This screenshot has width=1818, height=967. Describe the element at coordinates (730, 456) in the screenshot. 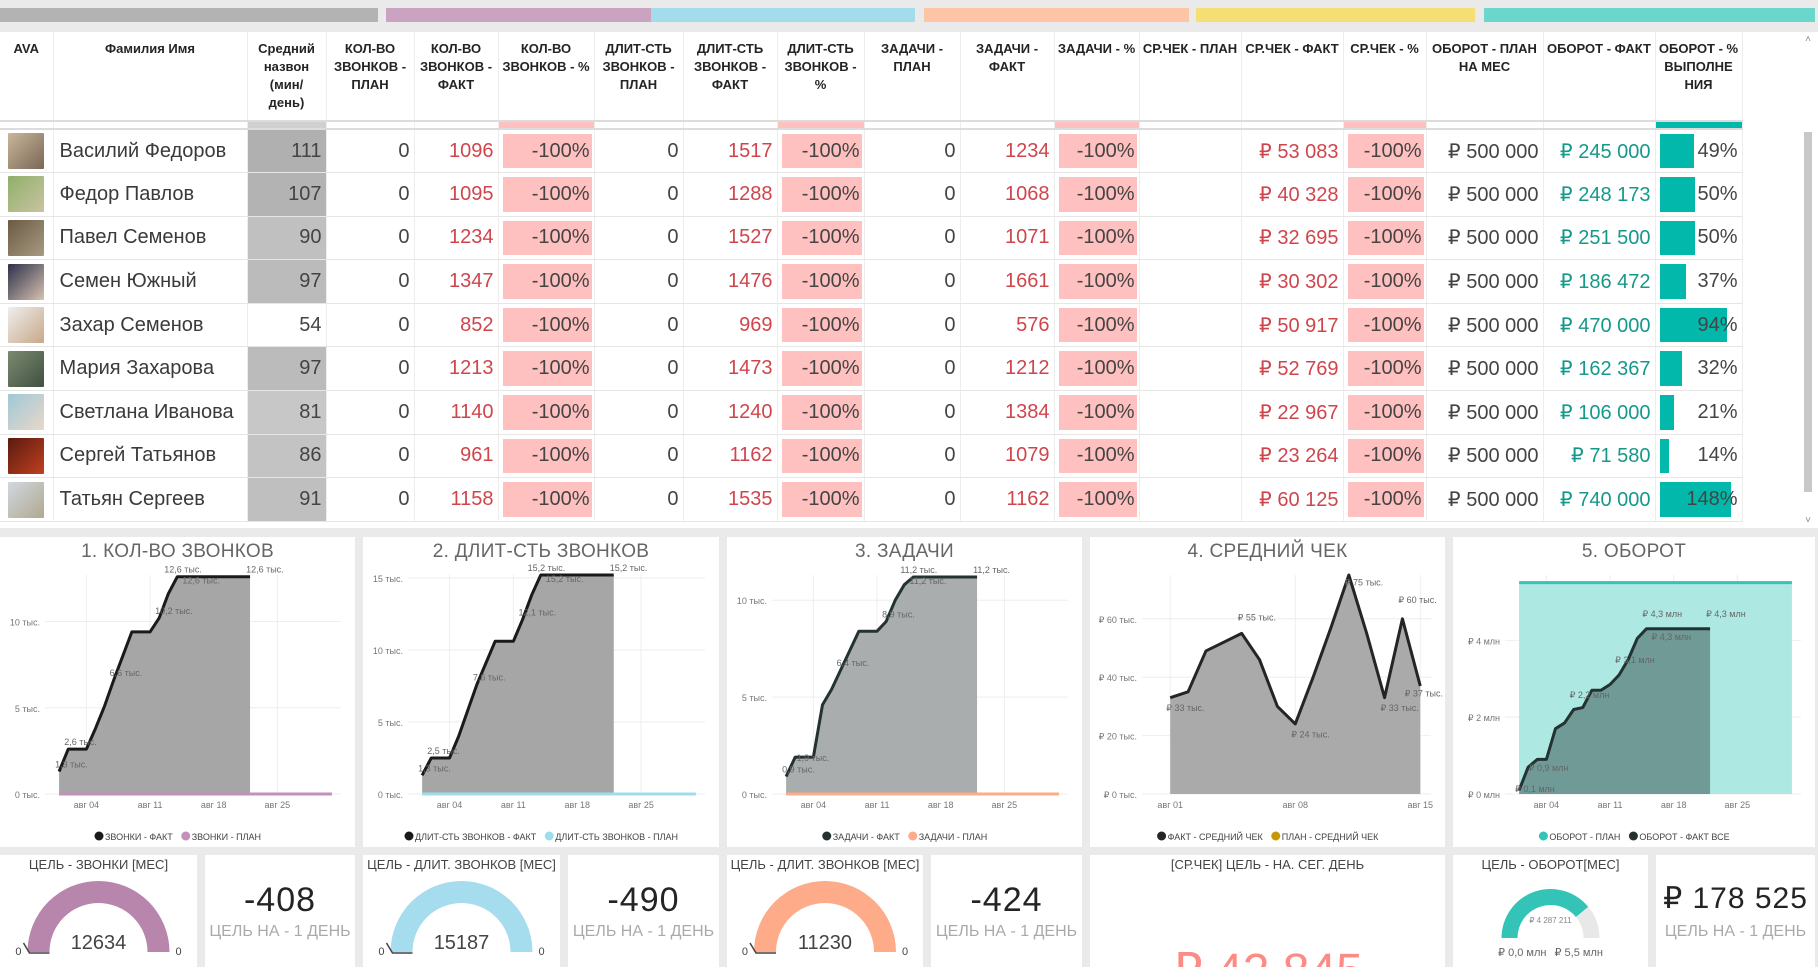

I see `cell-dur-fact: 1162` at that location.